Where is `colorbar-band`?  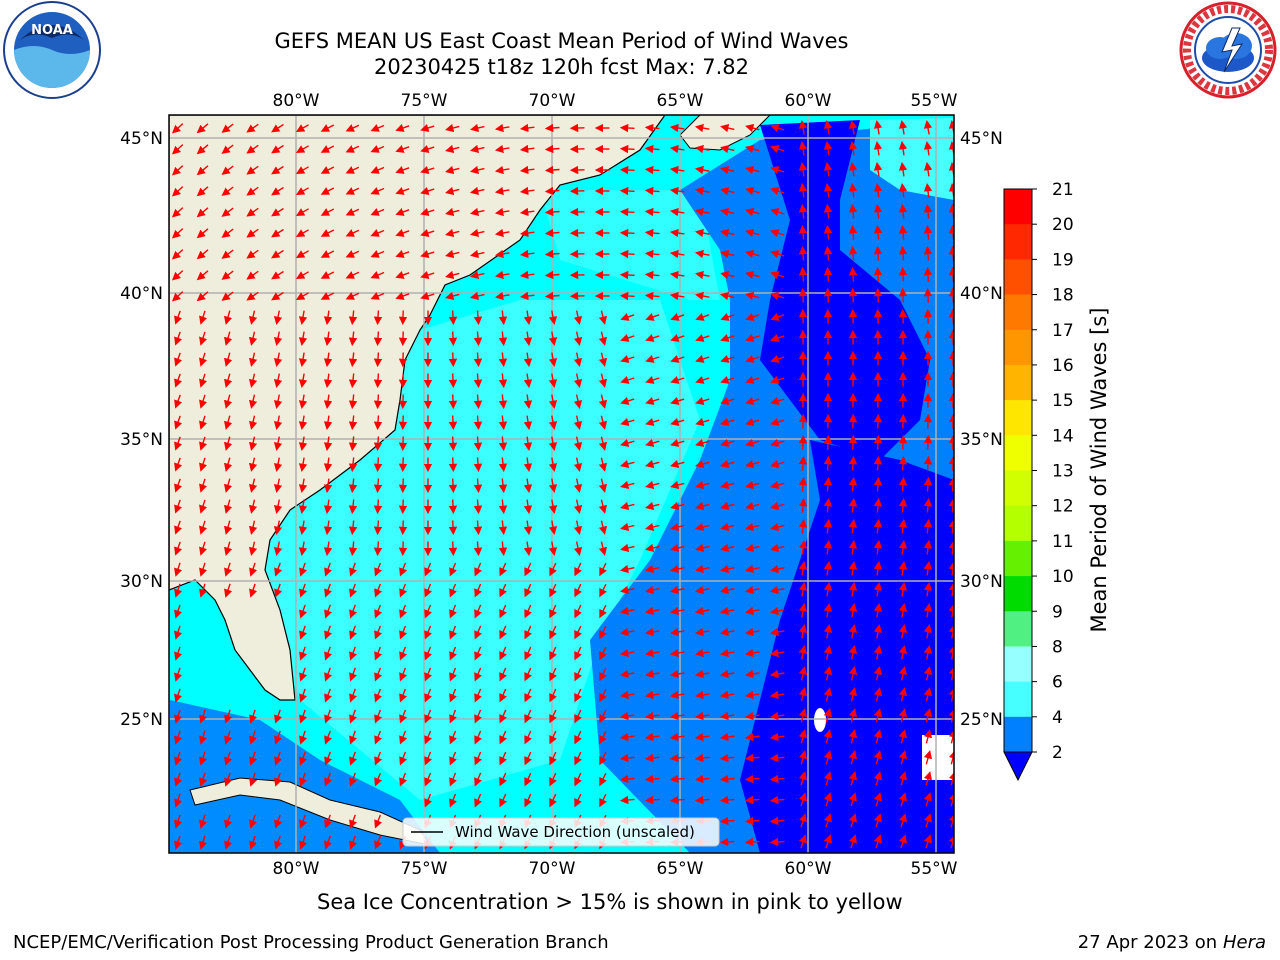
colorbar-band is located at coordinates (1018, 594).